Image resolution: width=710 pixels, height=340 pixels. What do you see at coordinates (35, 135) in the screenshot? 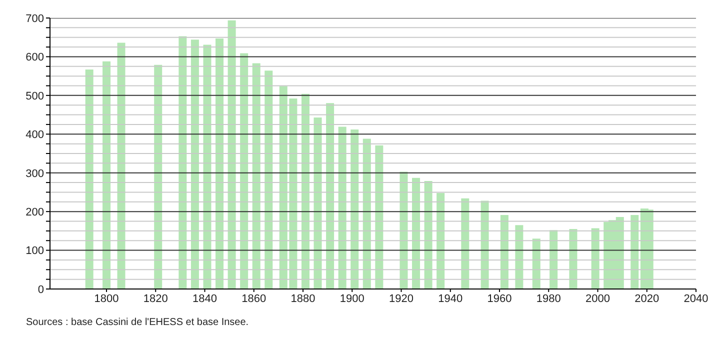
I see `y-tick-label: 400` at bounding box center [35, 135].